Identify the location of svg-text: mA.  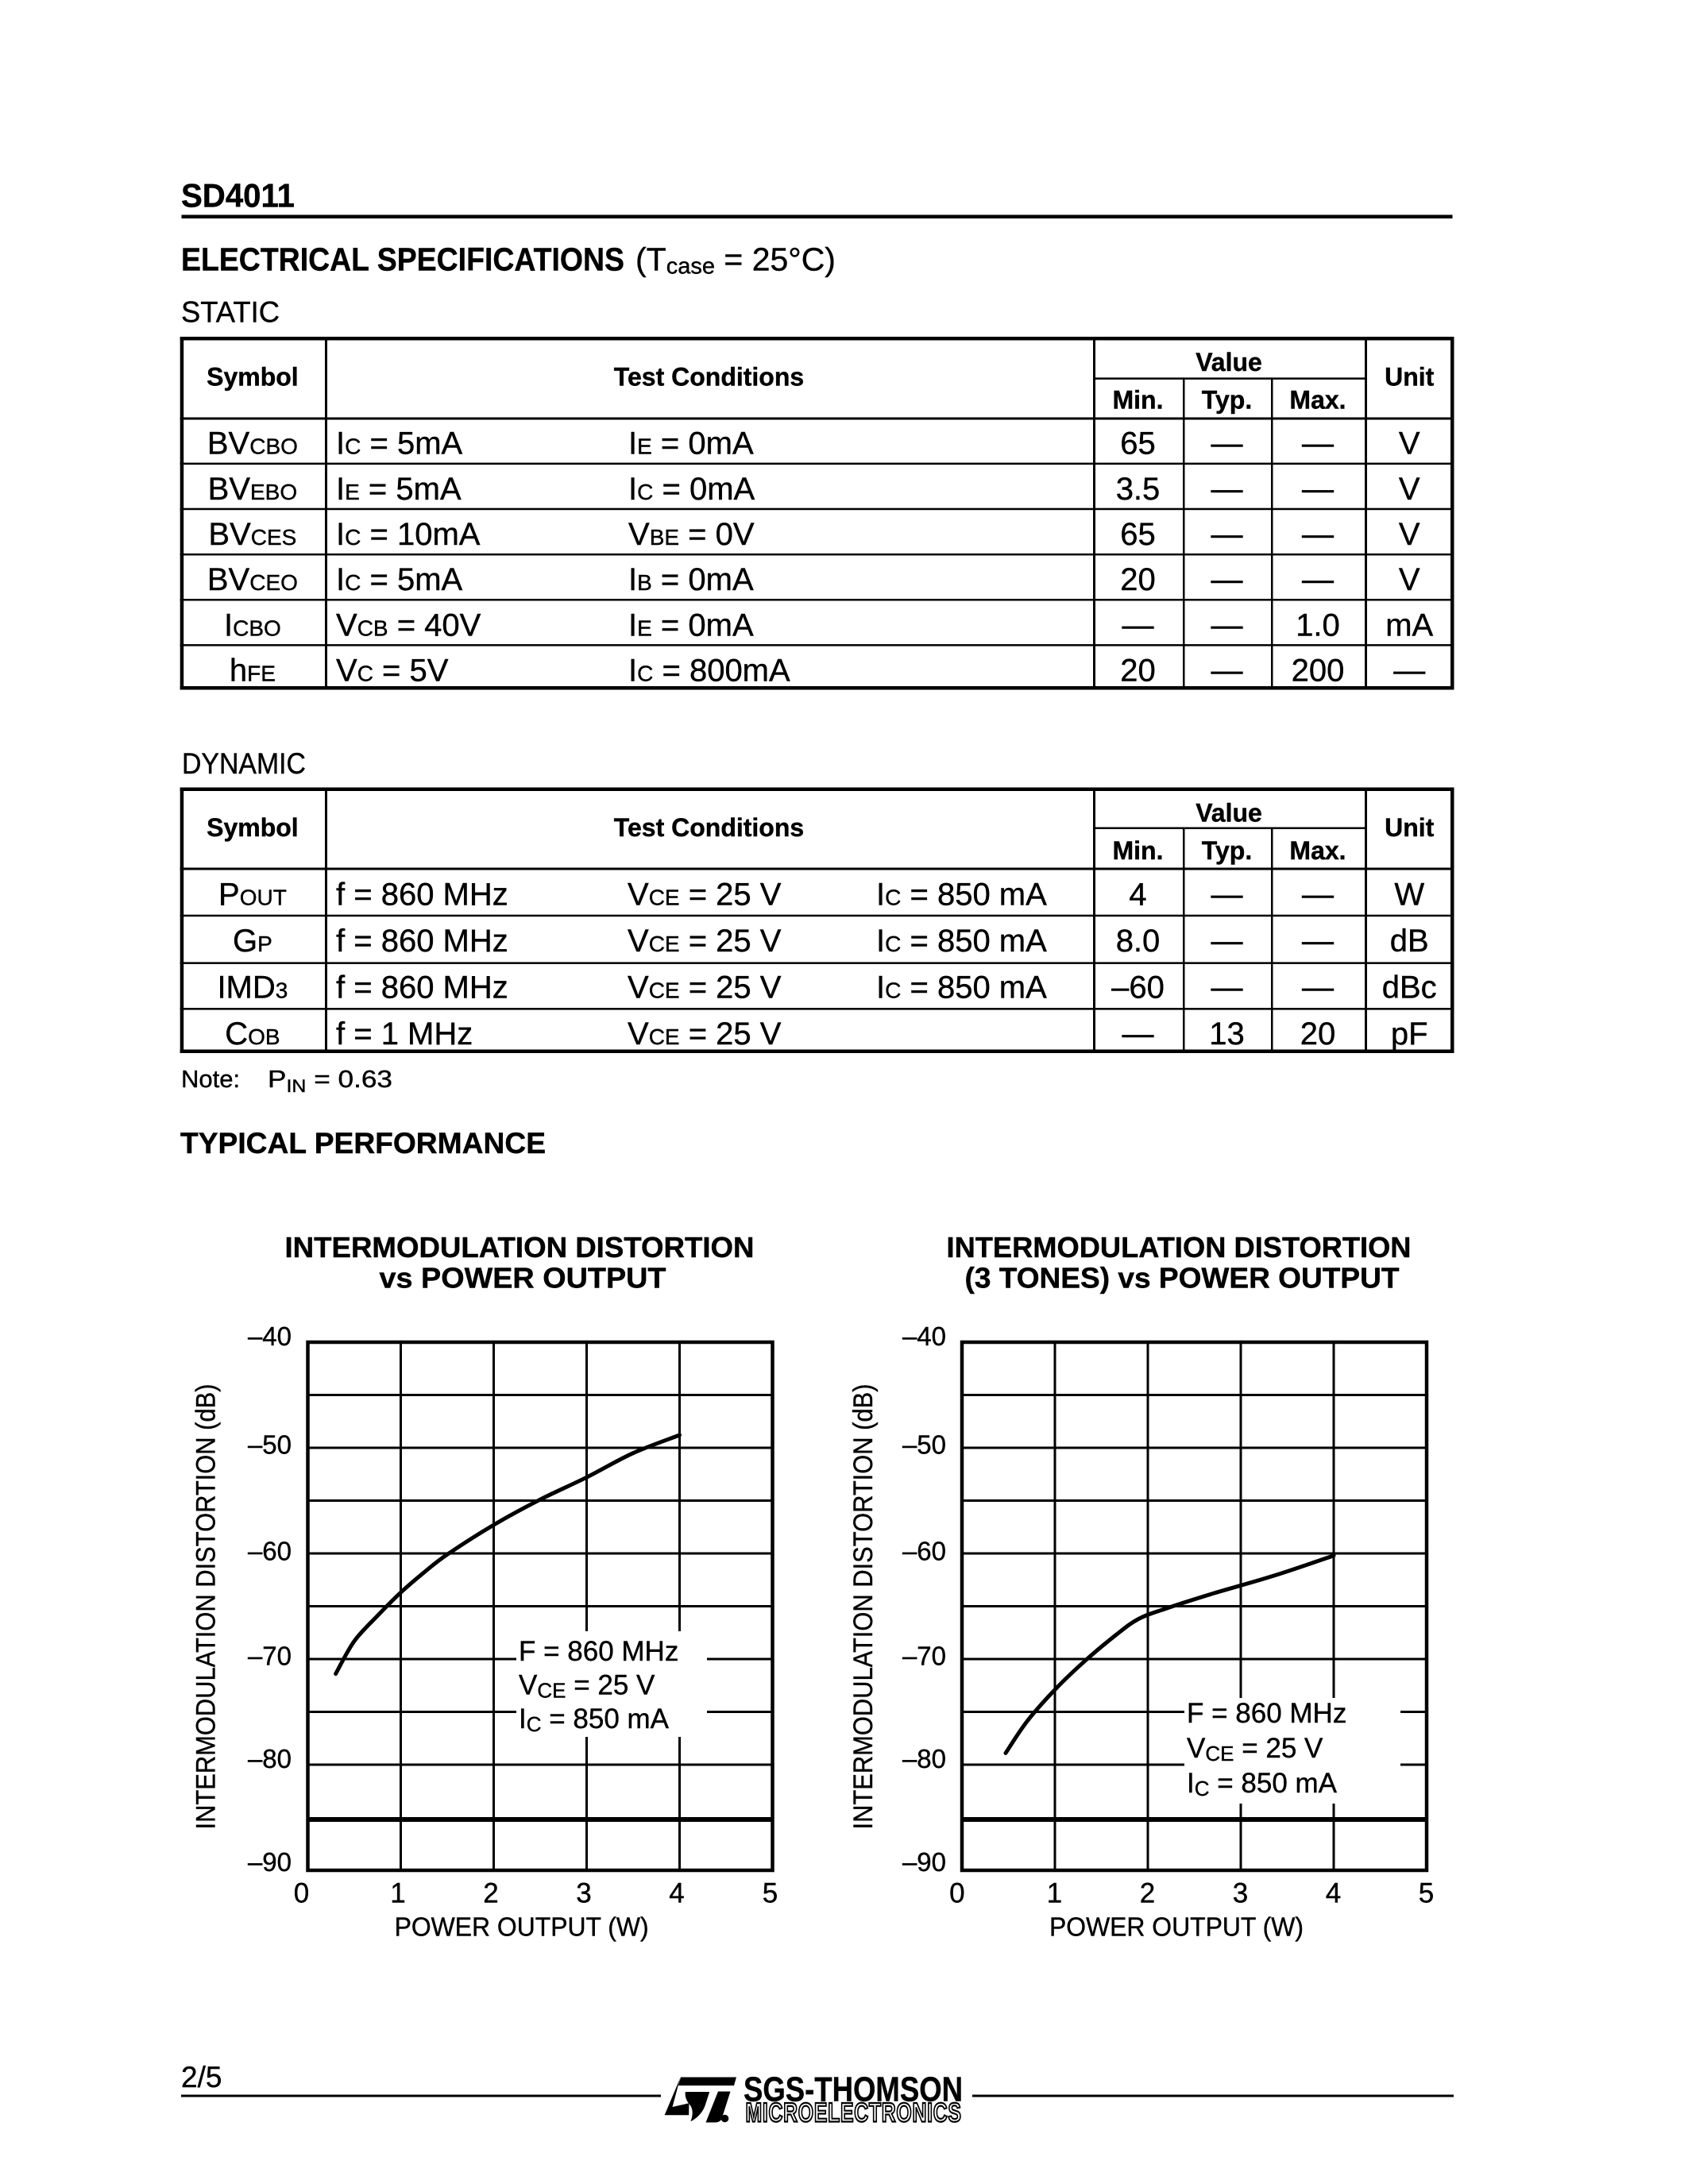
(1409, 625).